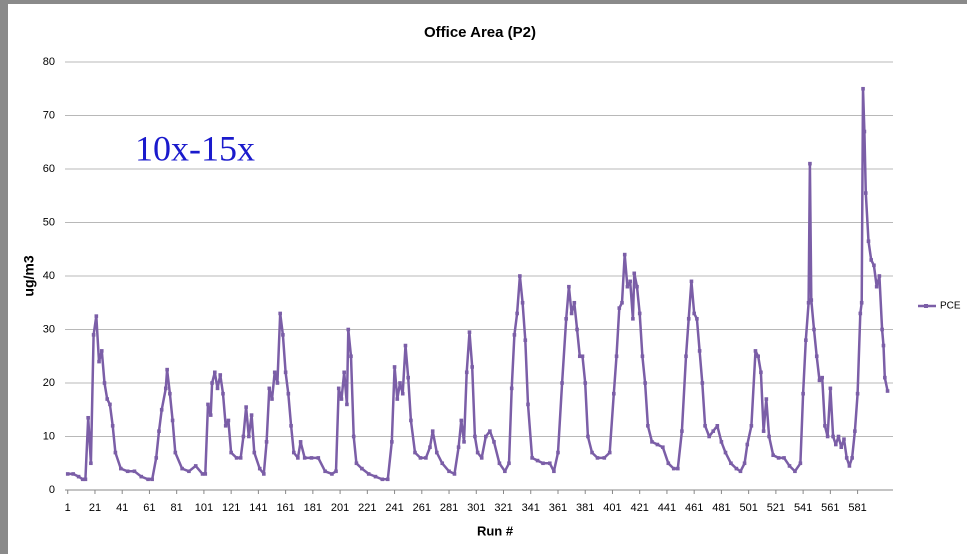 This screenshot has width=967, height=554. I want to click on y-axis-label: ug/m3, so click(29, 275).